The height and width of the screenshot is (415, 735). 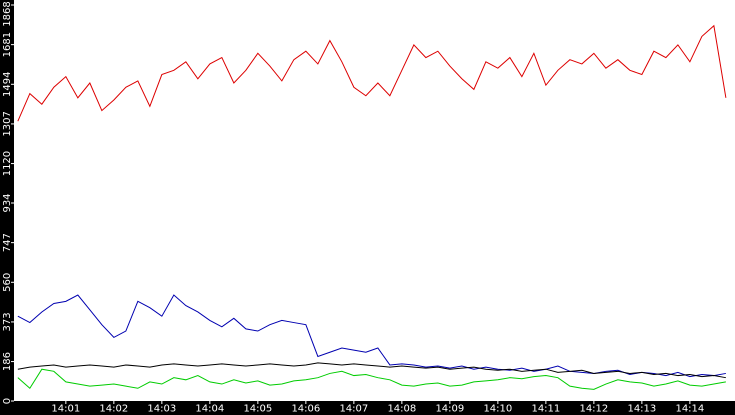 What do you see at coordinates (401, 409) in the screenshot?
I see `x-tick-label: 14:08` at bounding box center [401, 409].